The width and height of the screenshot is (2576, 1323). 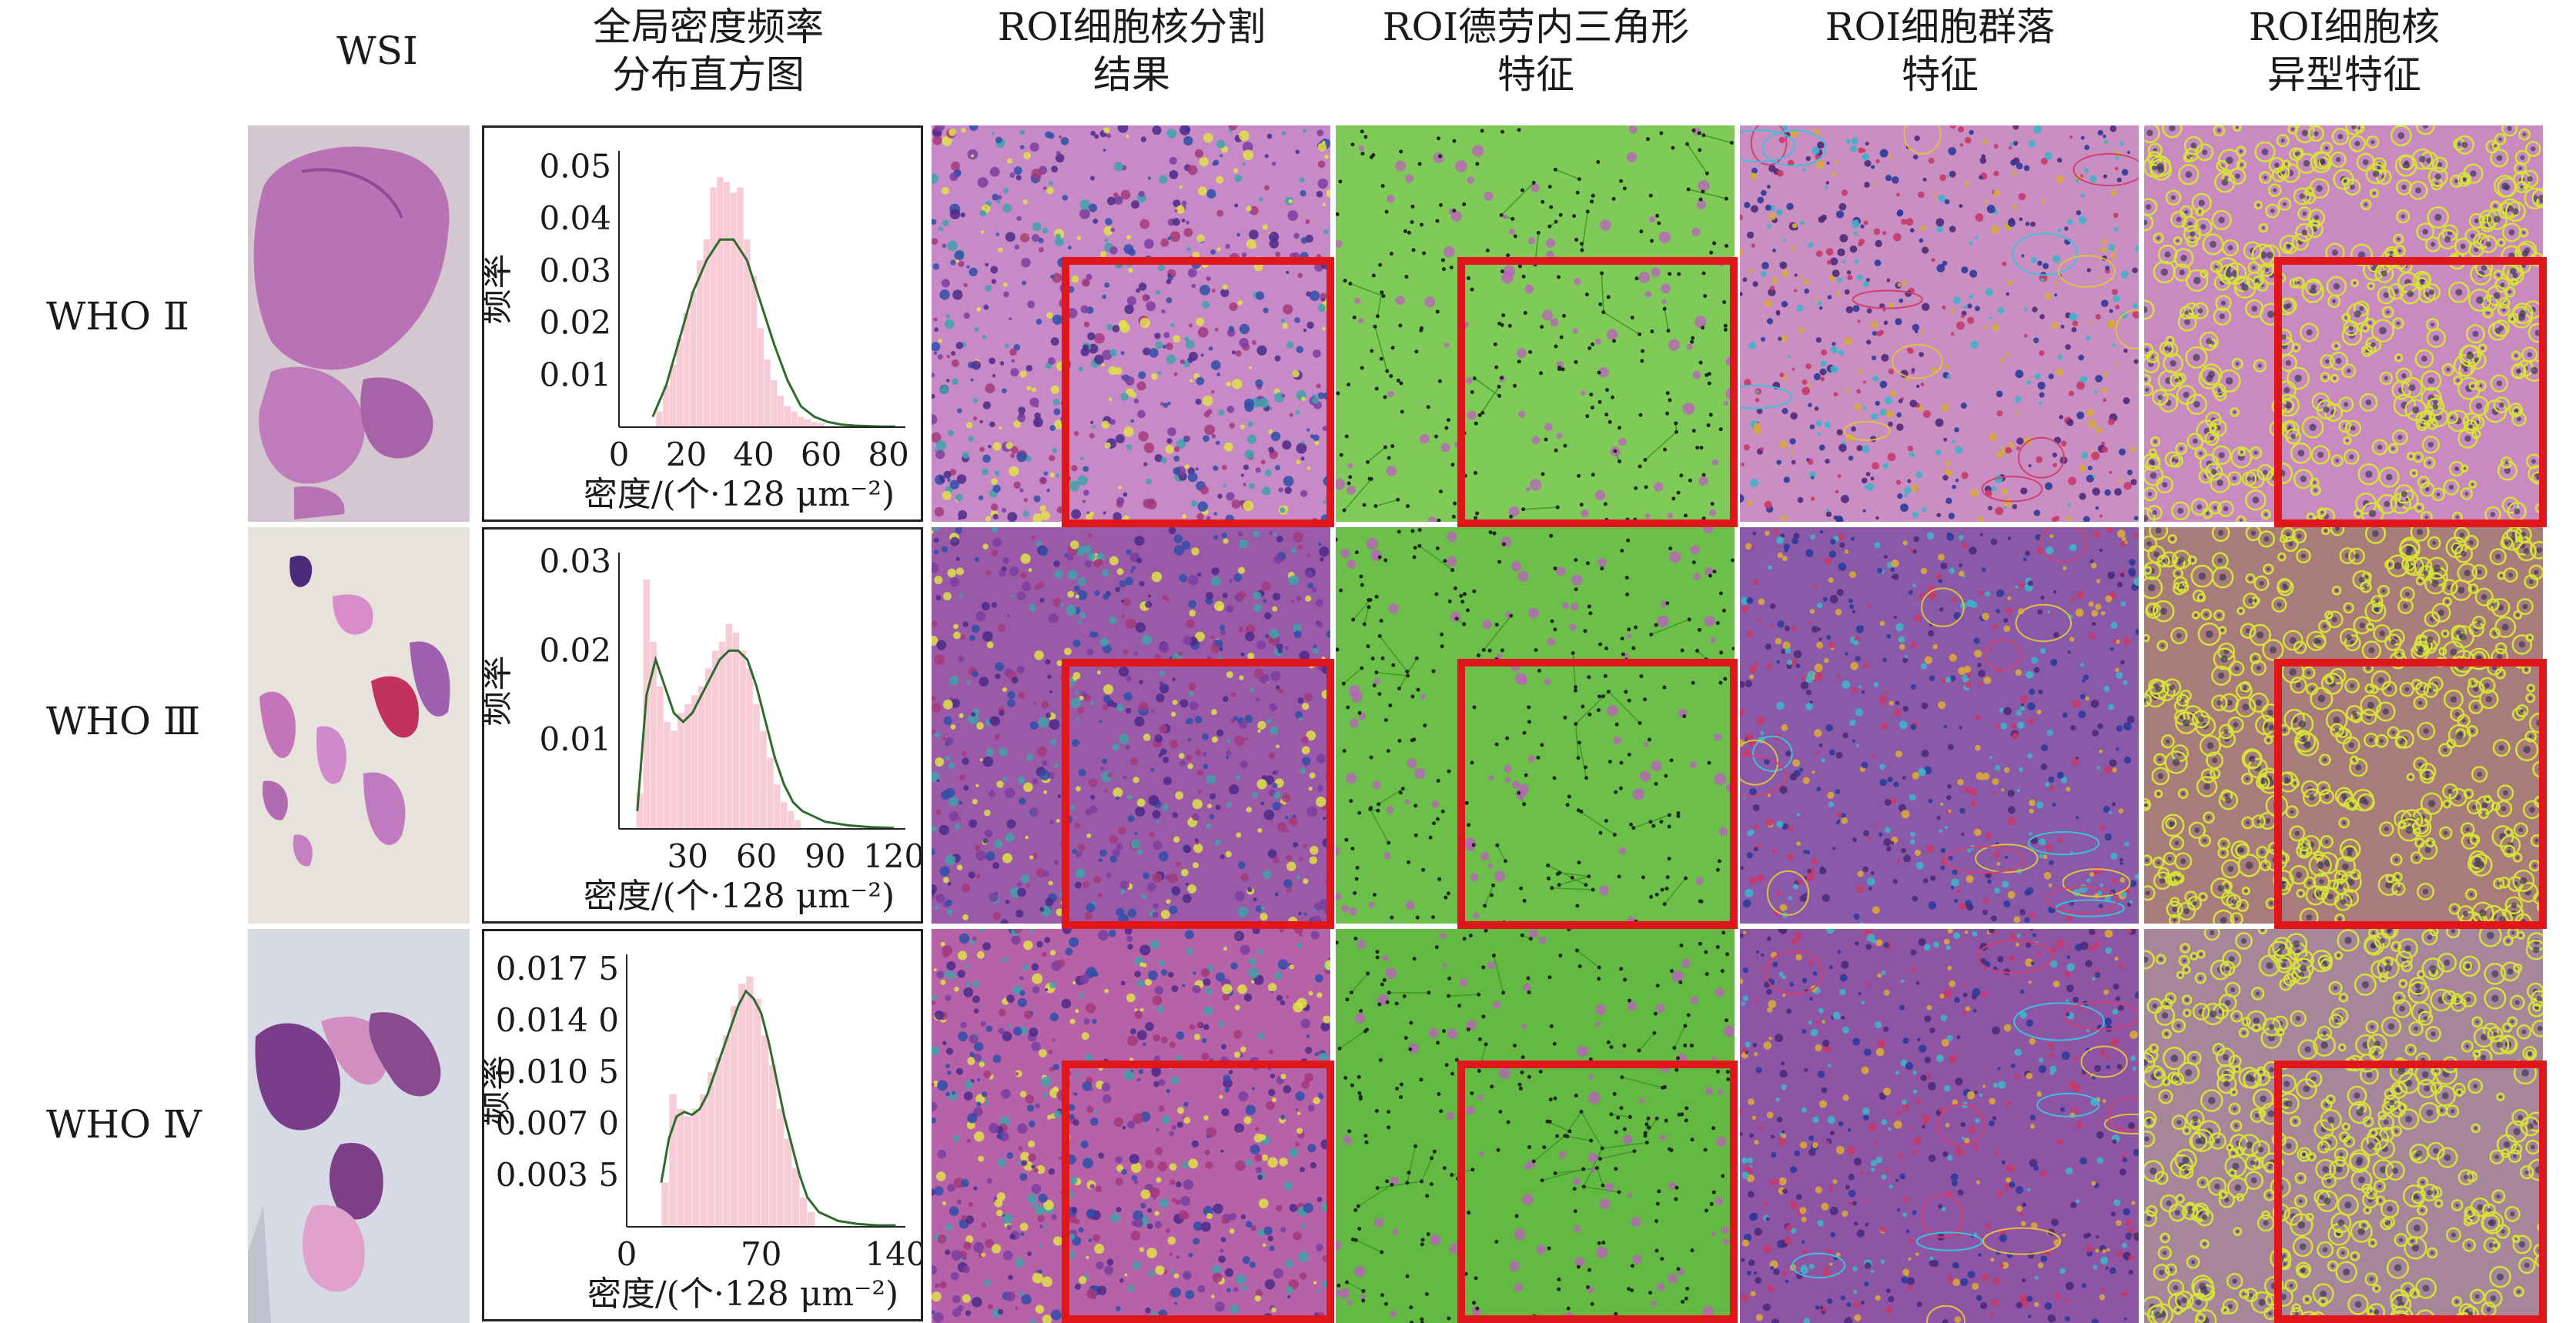 I want to click on x-tick-label: 30, so click(x=687, y=856).